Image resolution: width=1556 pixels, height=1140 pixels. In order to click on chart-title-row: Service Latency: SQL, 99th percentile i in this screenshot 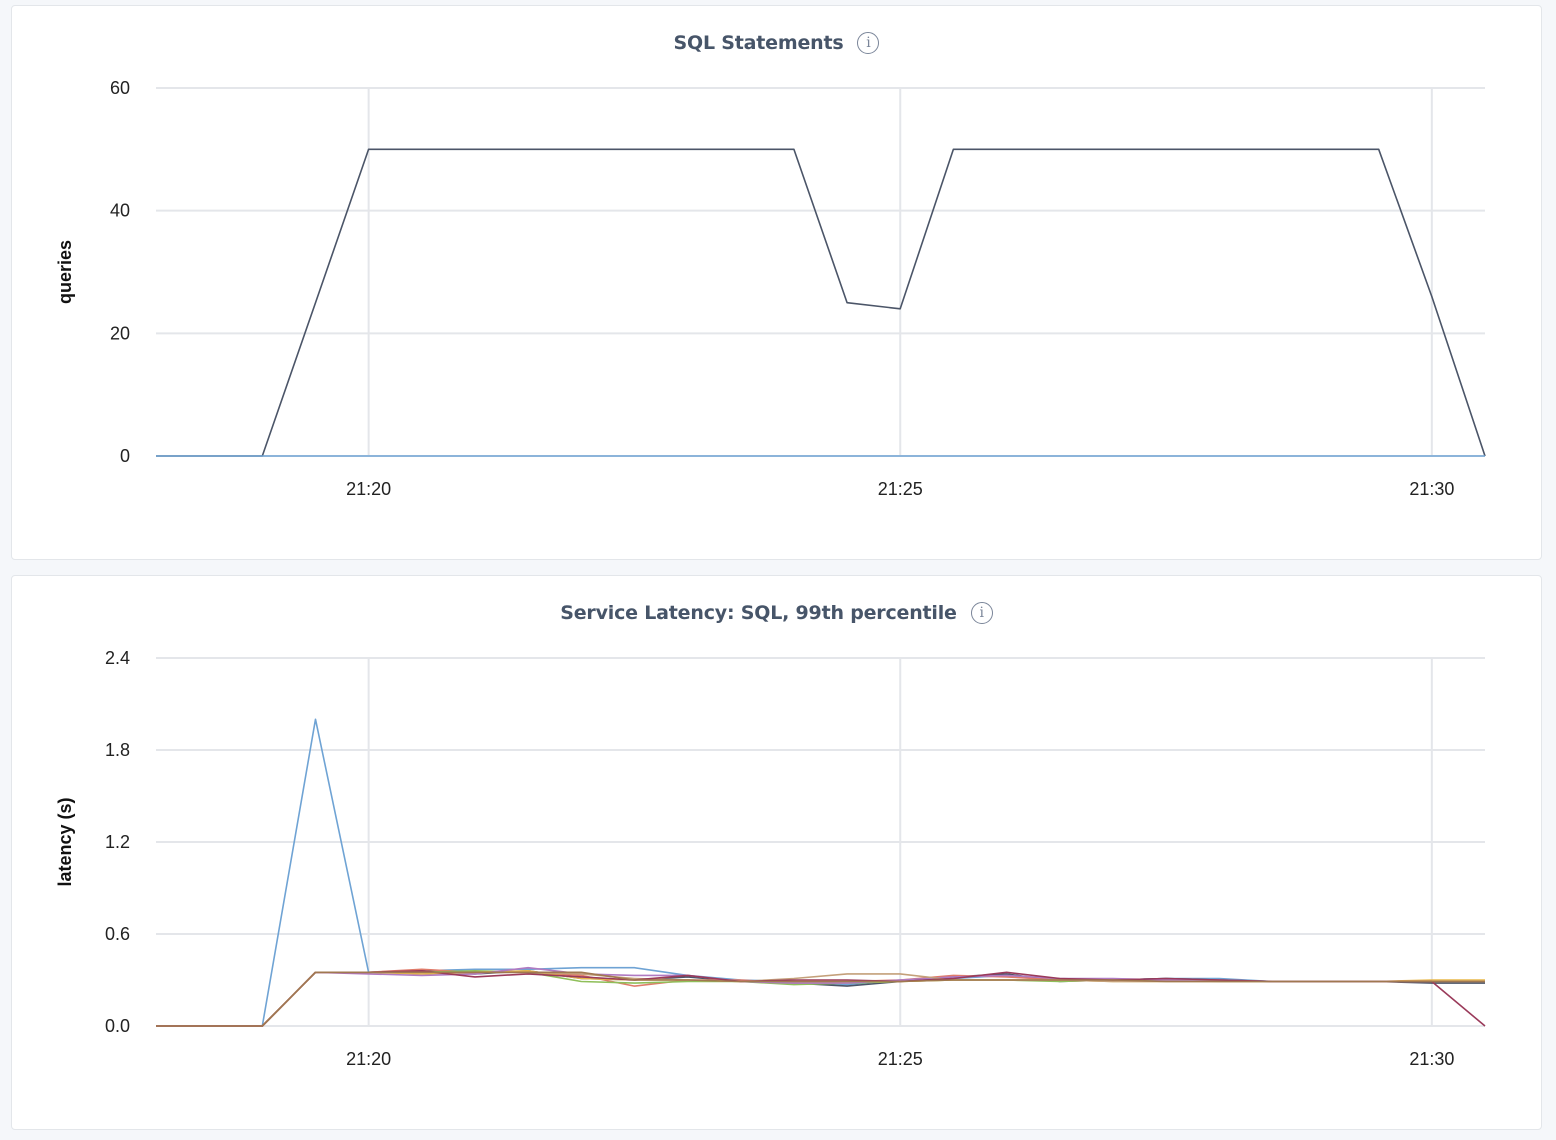, I will do `click(776, 613)`.